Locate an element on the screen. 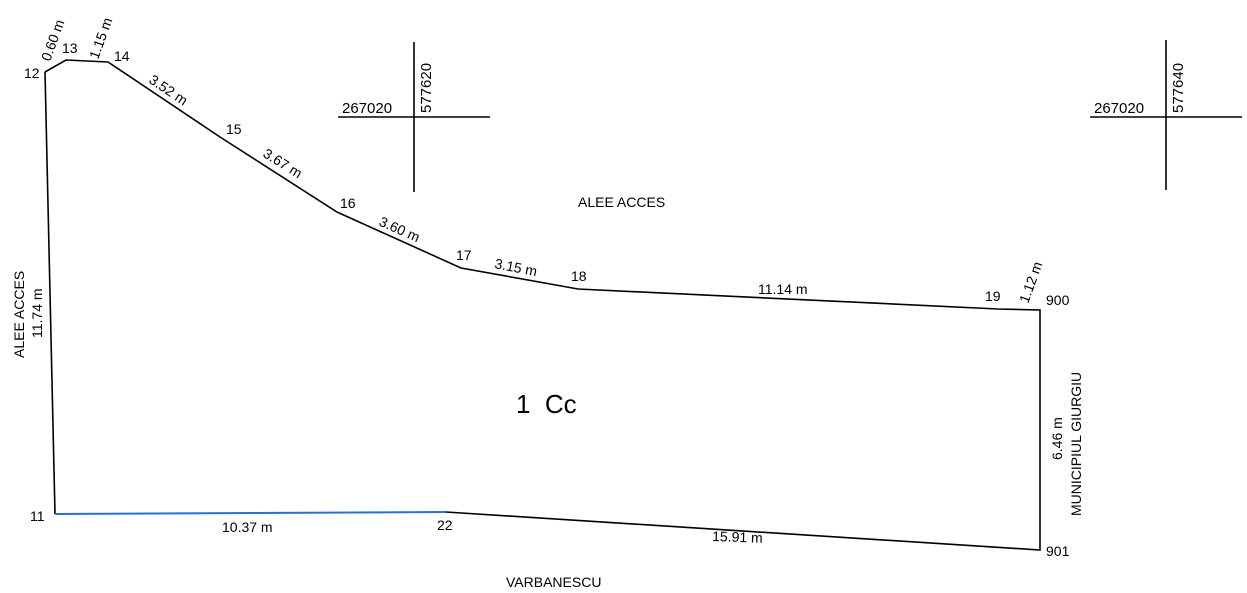  neighbor-west: ALEE ACCES is located at coordinates (19, 314).